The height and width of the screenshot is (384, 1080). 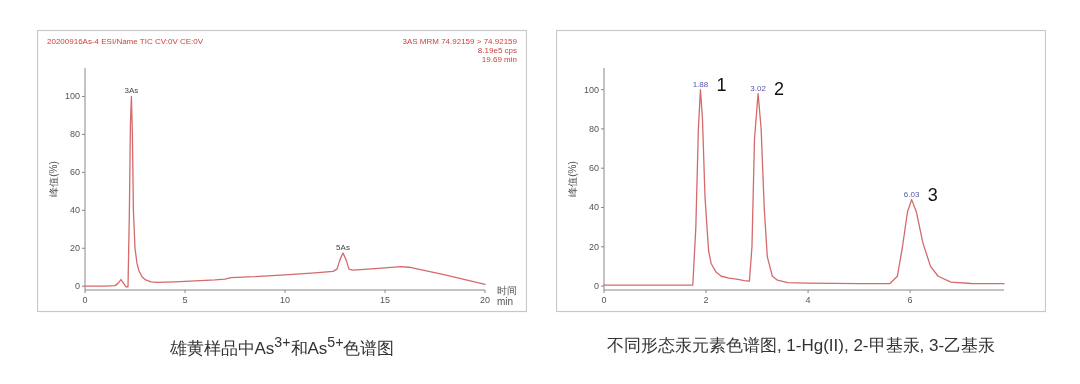 What do you see at coordinates (706, 300) in the screenshot?
I see `x-tick-label: 2` at bounding box center [706, 300].